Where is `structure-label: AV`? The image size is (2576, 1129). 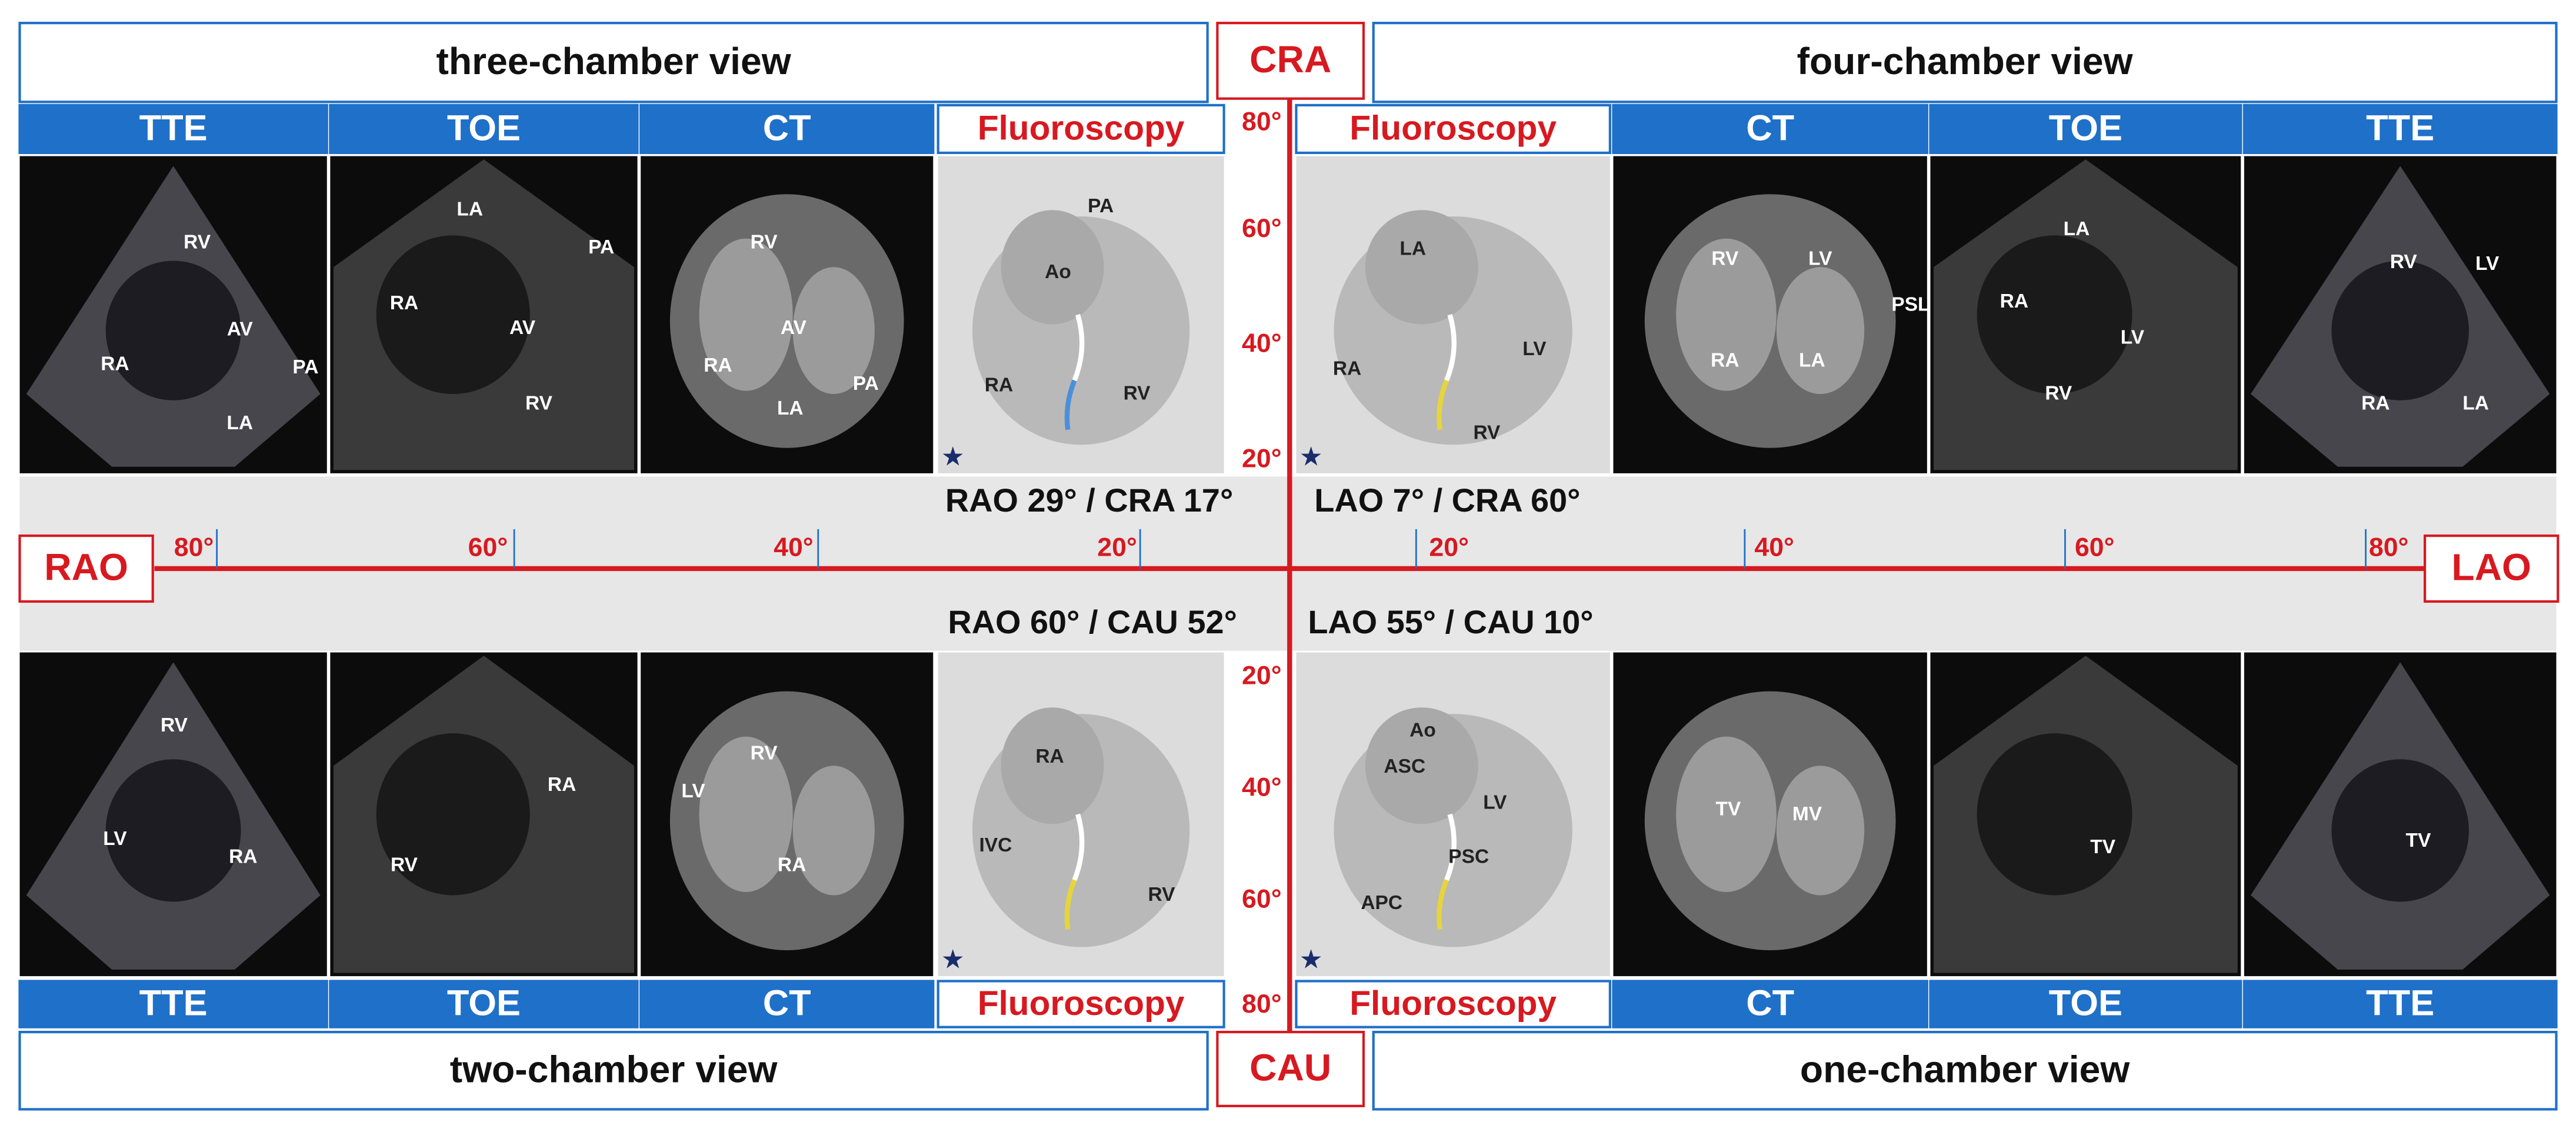 structure-label: AV is located at coordinates (522, 328).